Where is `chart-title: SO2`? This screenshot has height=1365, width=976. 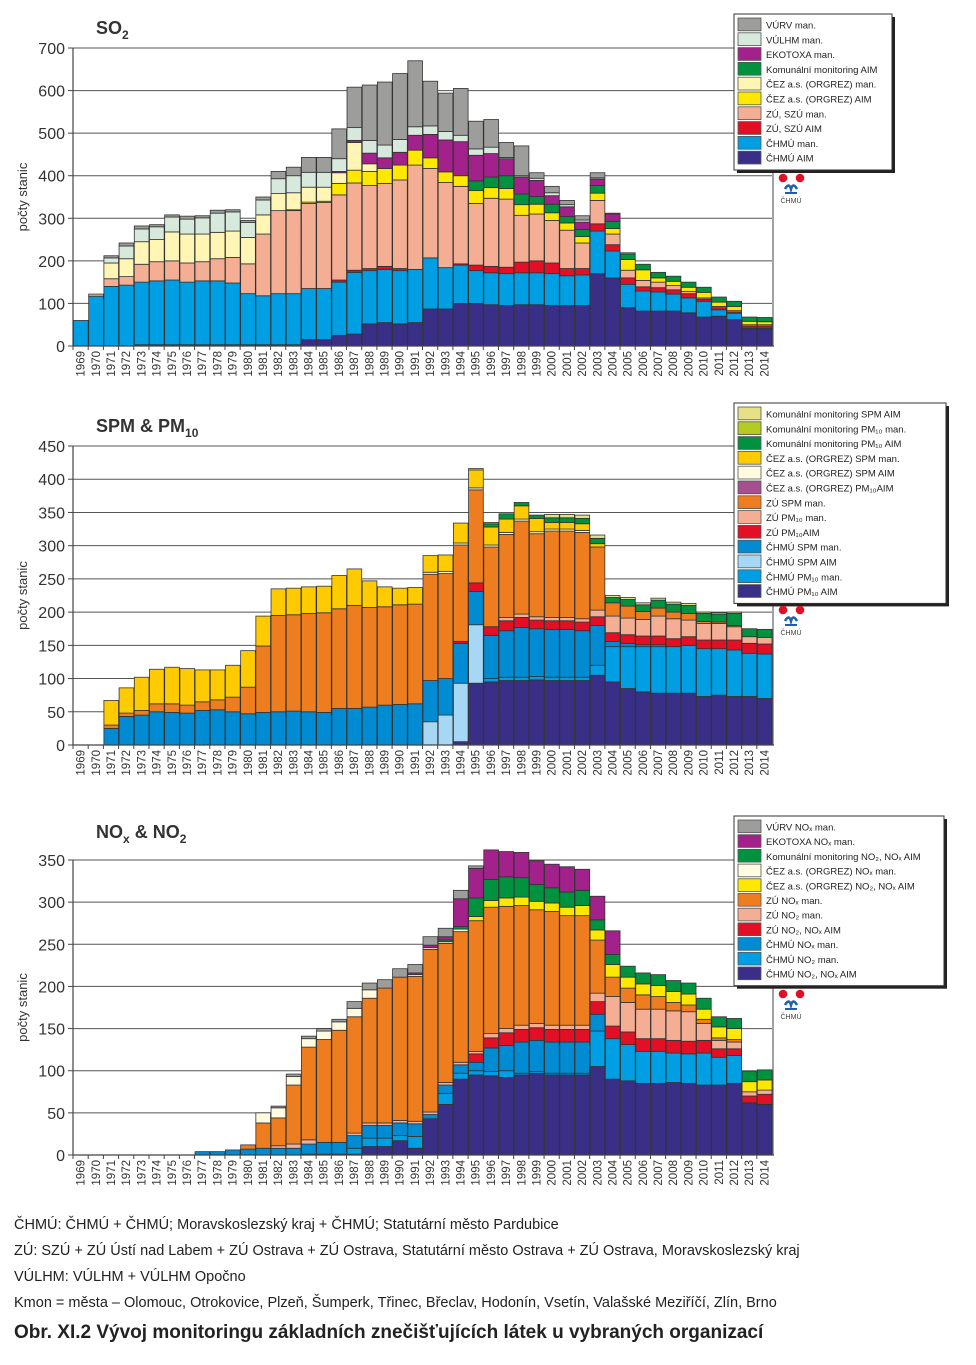
chart-title: SO2 is located at coordinates (112, 30).